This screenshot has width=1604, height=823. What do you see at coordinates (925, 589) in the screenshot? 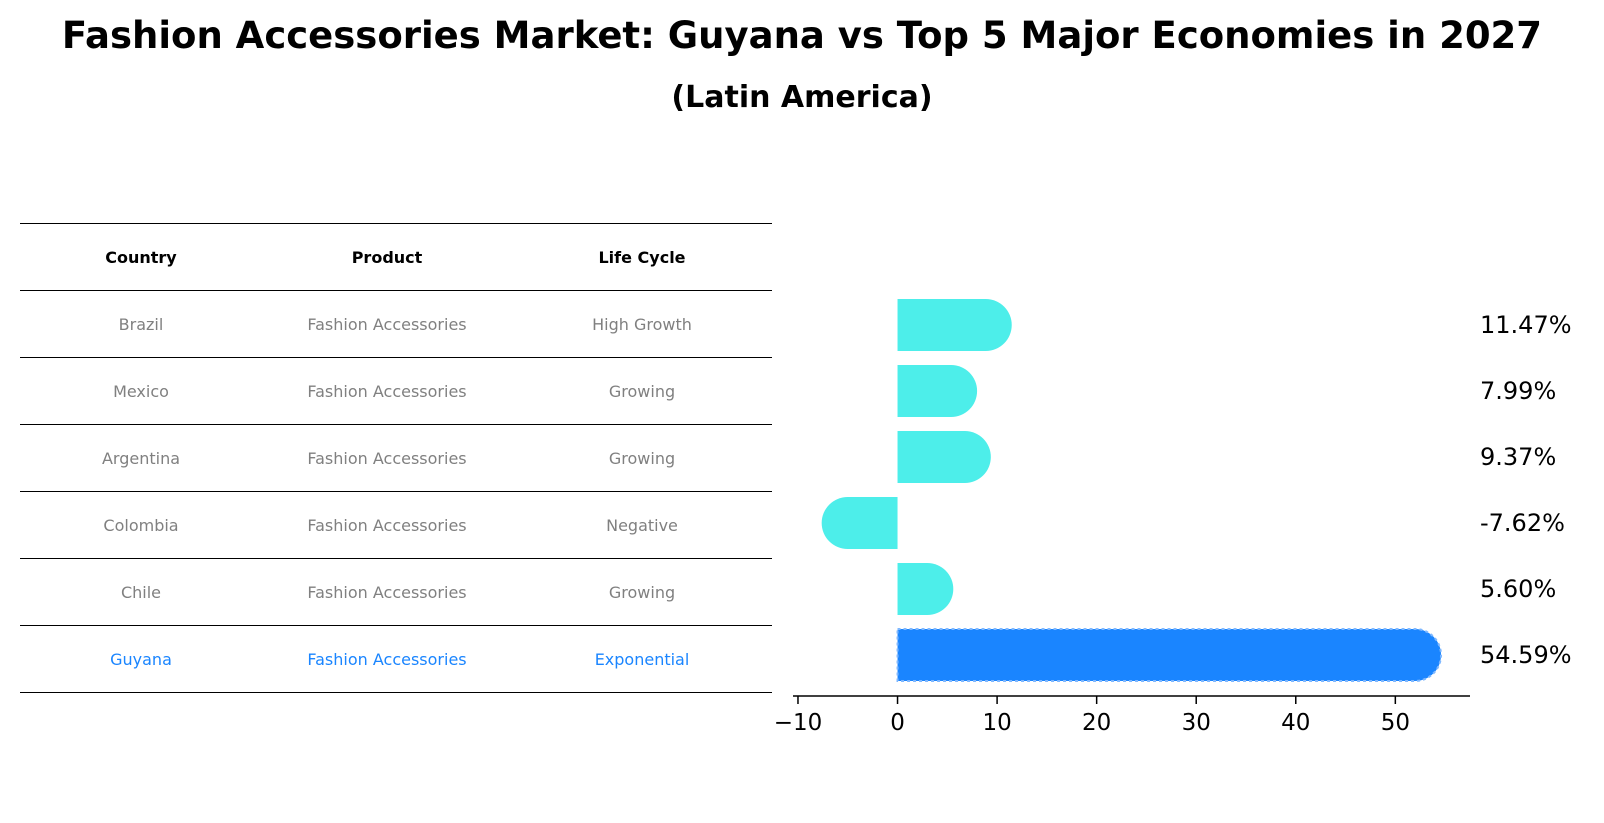
I see `bar-chile` at bounding box center [925, 589].